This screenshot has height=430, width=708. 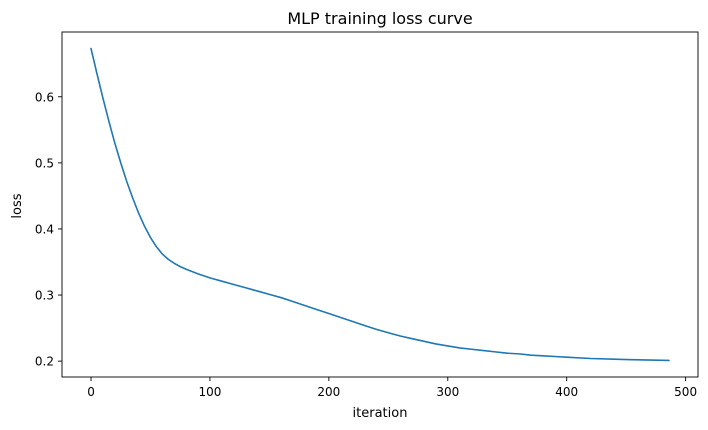 What do you see at coordinates (44, 163) in the screenshot?
I see `y-tick-label: 0.5` at bounding box center [44, 163].